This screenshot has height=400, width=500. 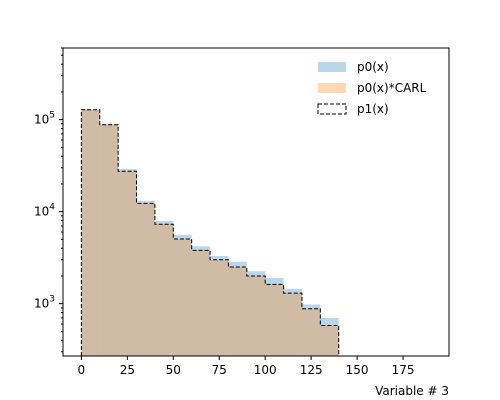 What do you see at coordinates (311, 370) in the screenshot?
I see `x-tick-label: 125` at bounding box center [311, 370].